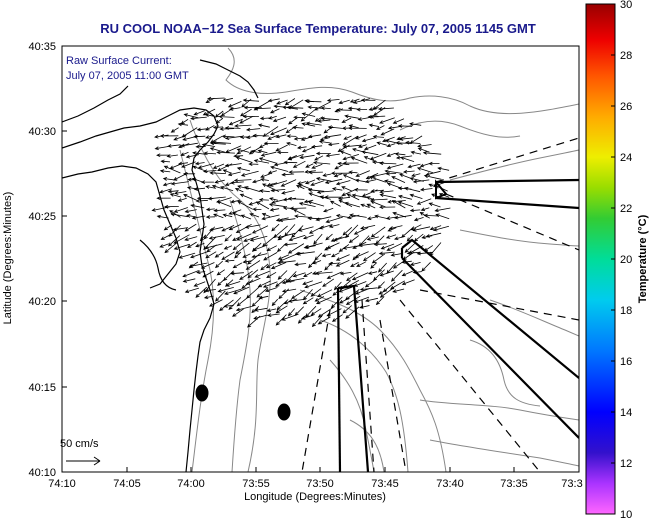 This screenshot has height=518, width=651. Describe the element at coordinates (626, 464) in the screenshot. I see `colorbar-tick-label: 12` at that location.